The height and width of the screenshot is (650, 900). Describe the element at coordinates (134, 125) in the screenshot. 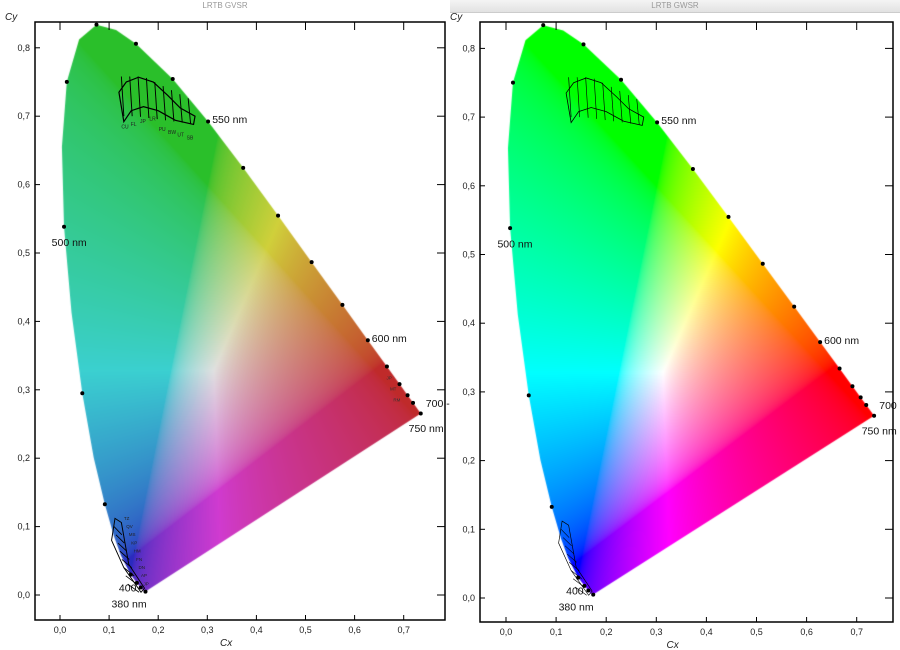

I see `region-label: FL` at that location.